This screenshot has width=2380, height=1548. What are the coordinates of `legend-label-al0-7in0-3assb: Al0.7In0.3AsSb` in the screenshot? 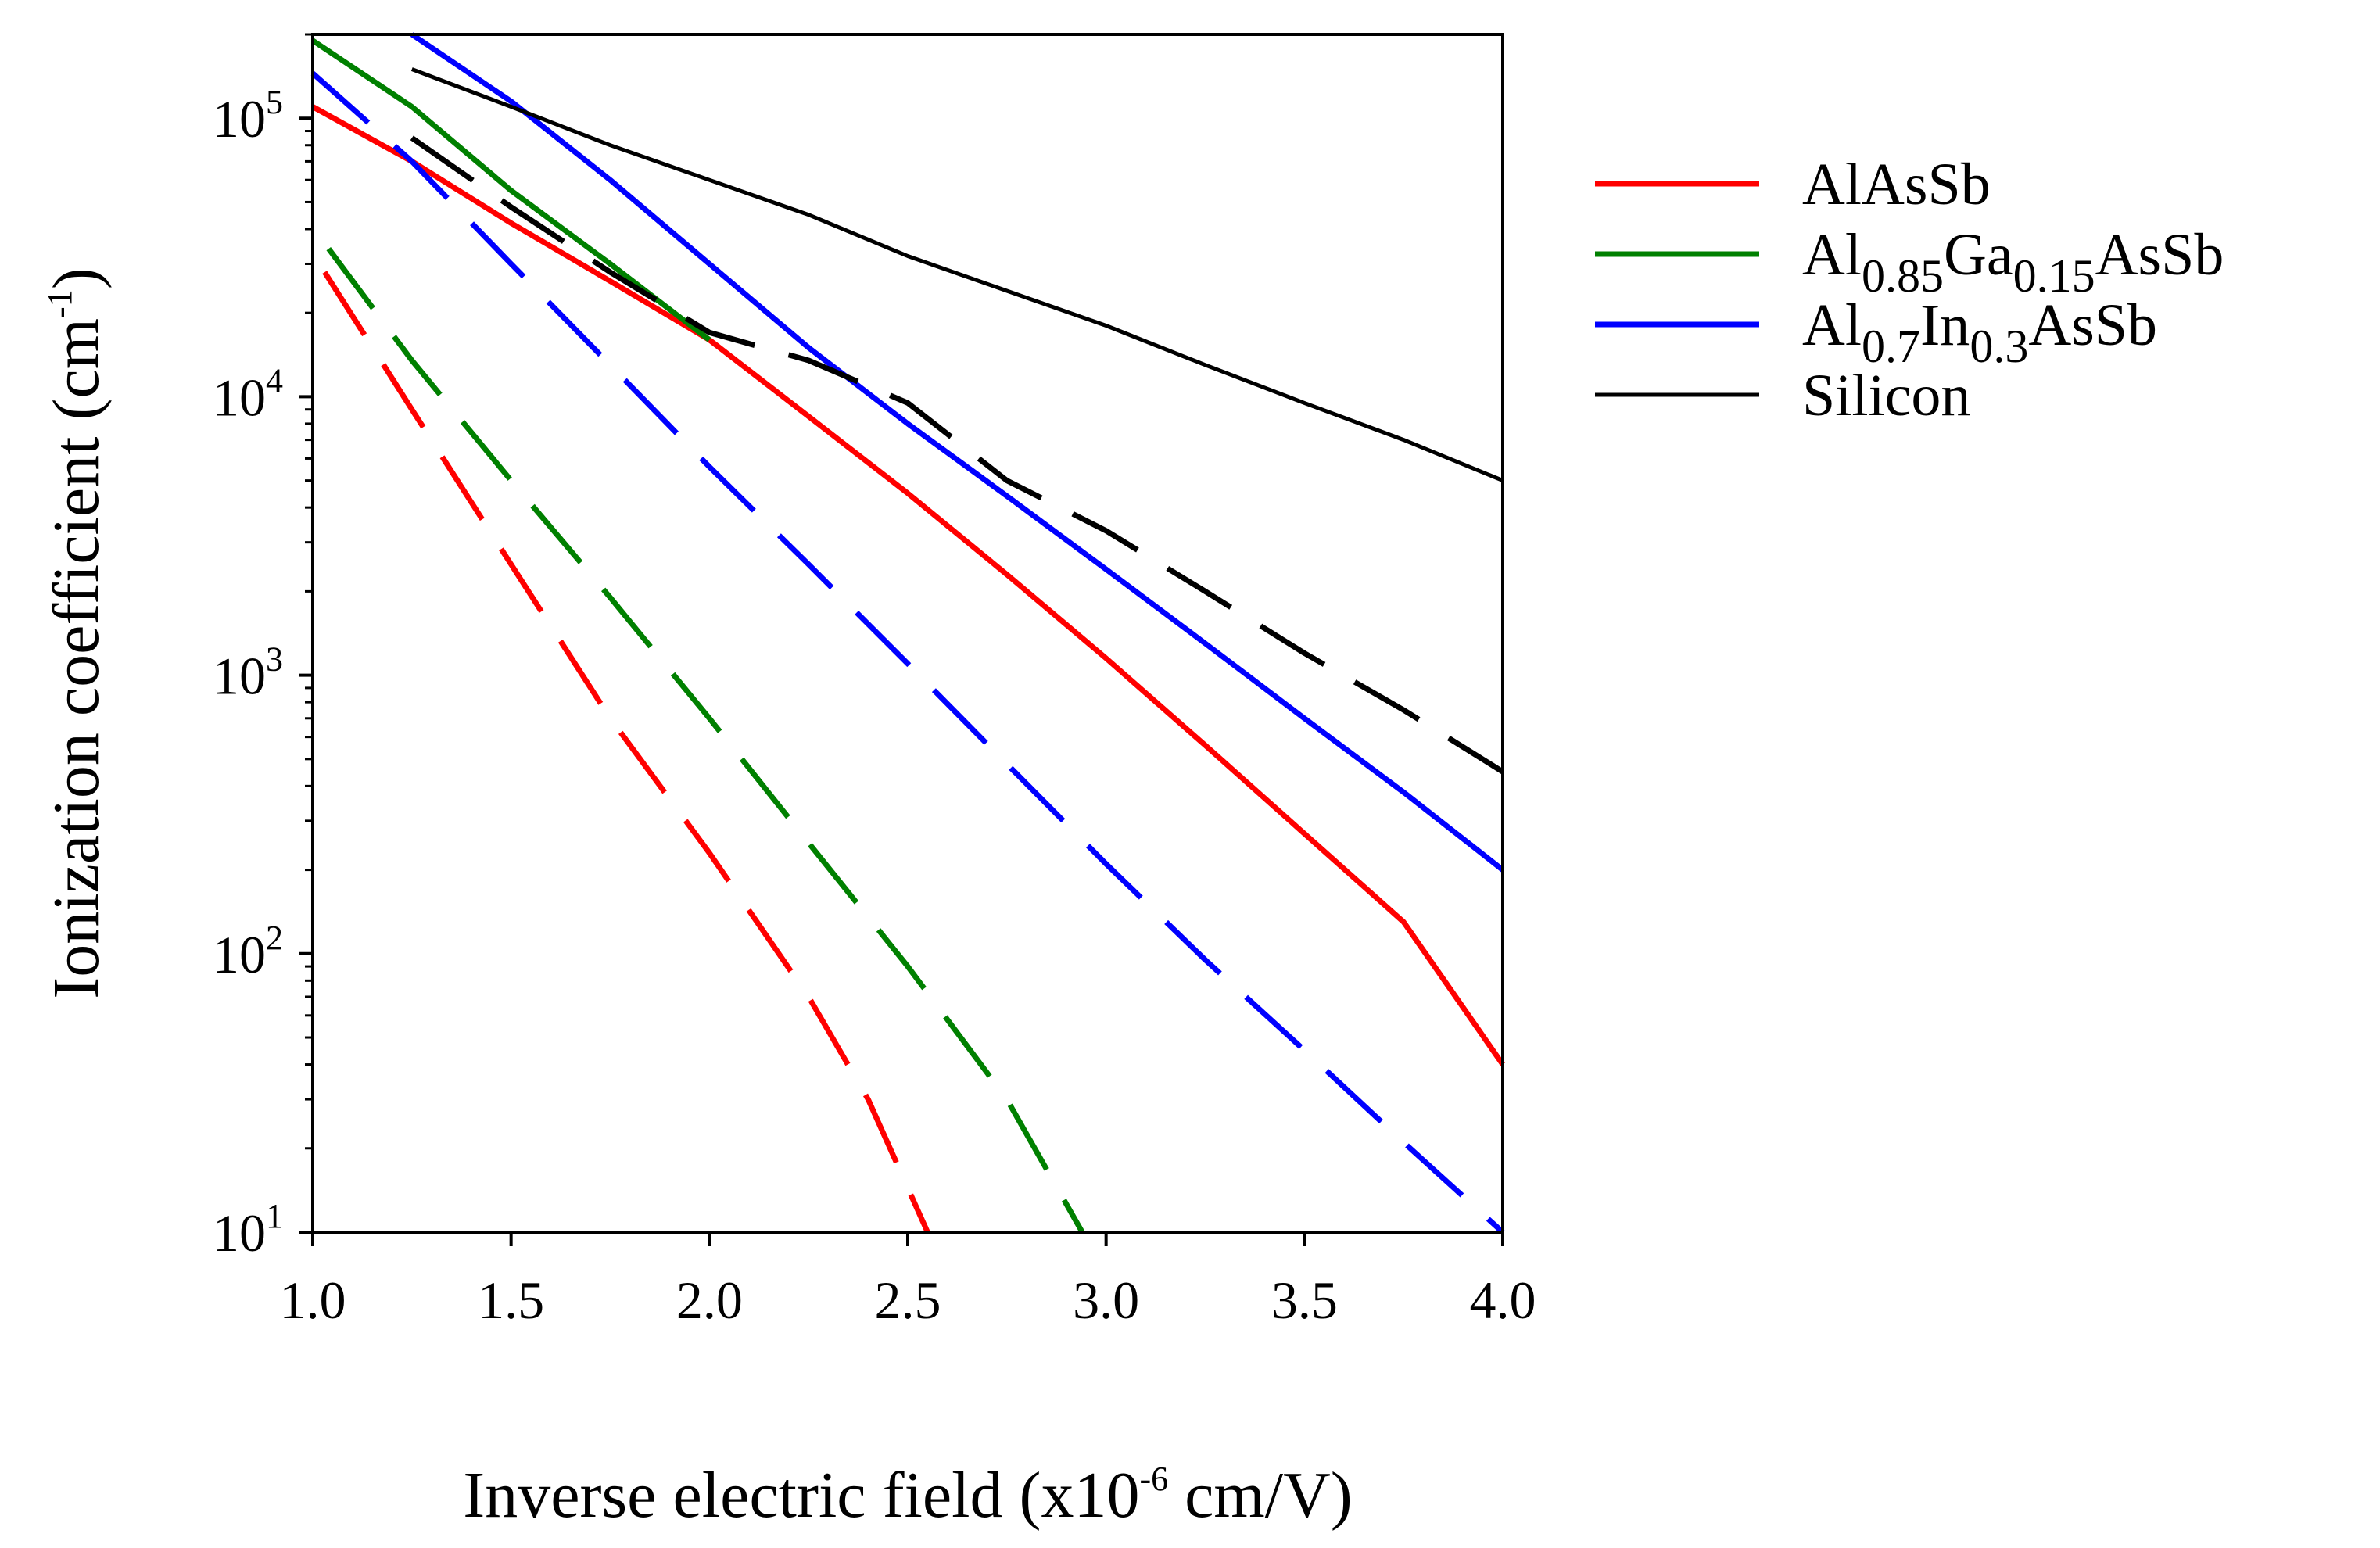 It's located at (1979, 332).